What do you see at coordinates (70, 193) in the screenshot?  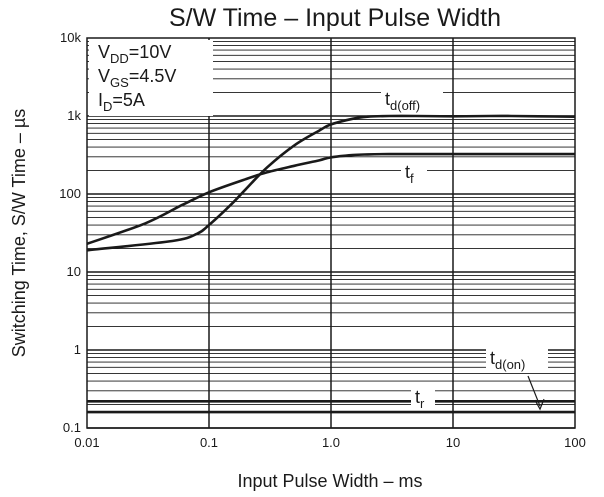 I see `y-tick-label: 100` at bounding box center [70, 193].